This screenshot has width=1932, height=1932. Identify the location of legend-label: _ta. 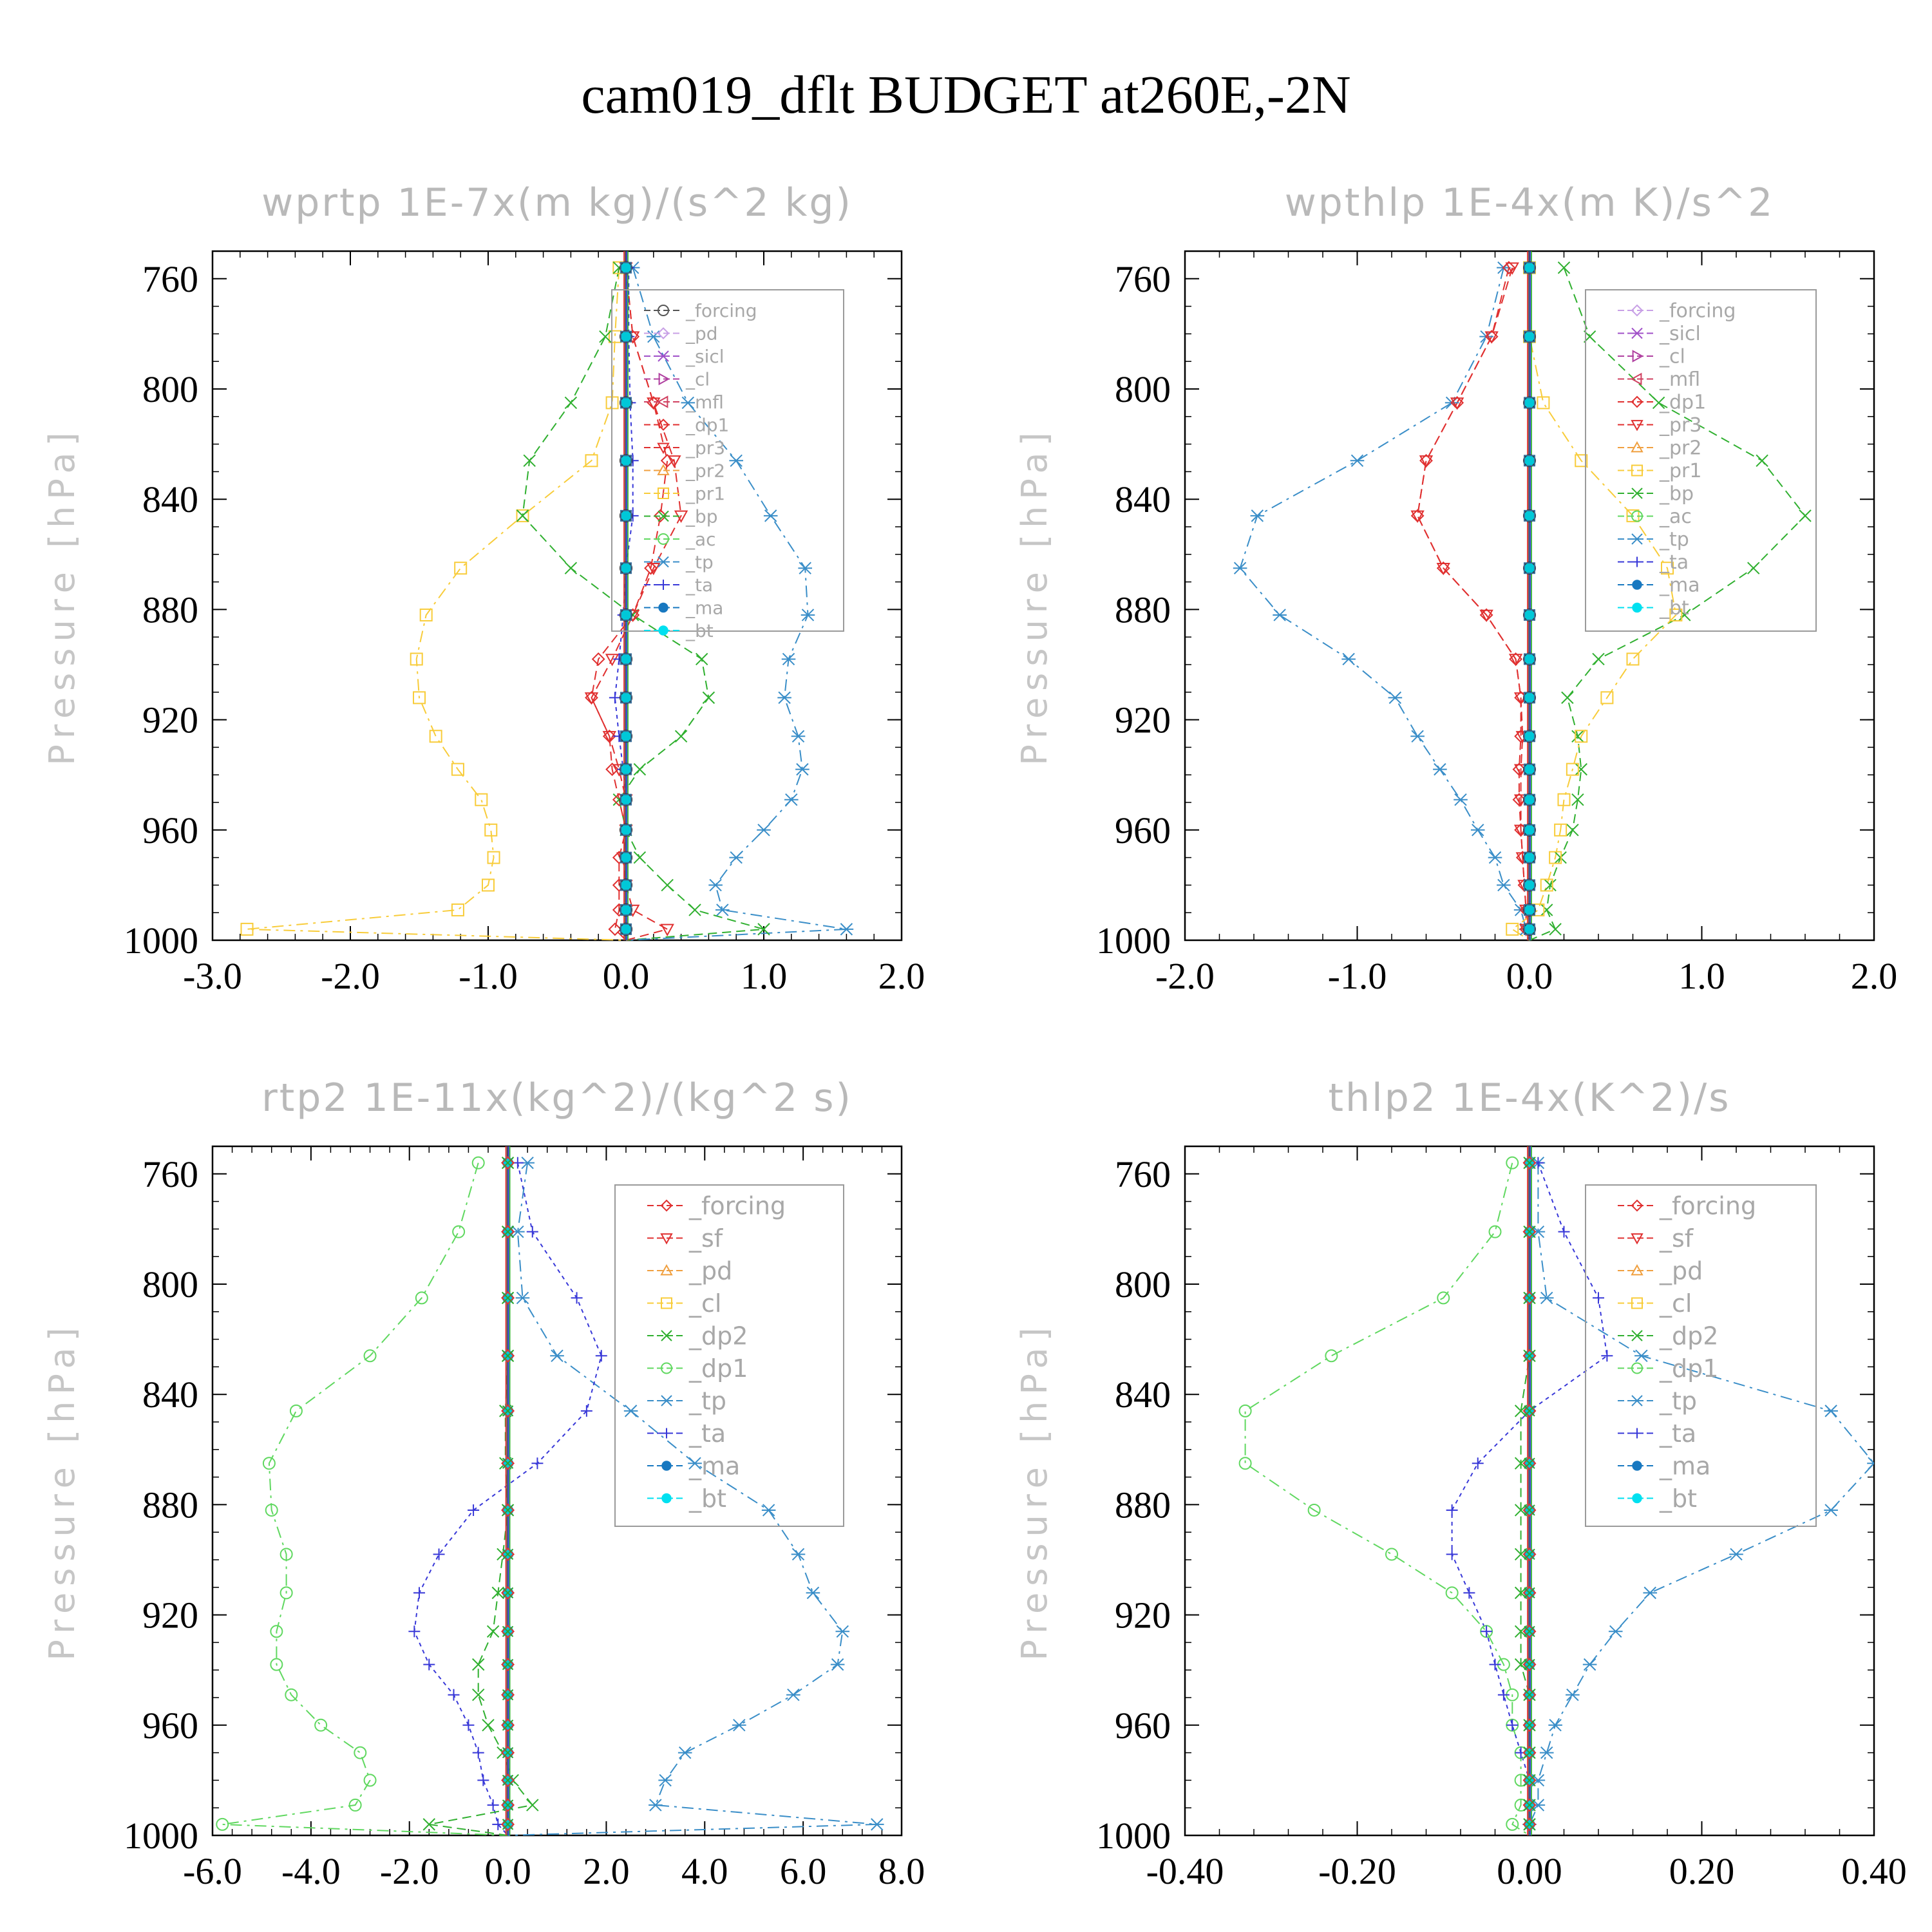
(1677, 1434).